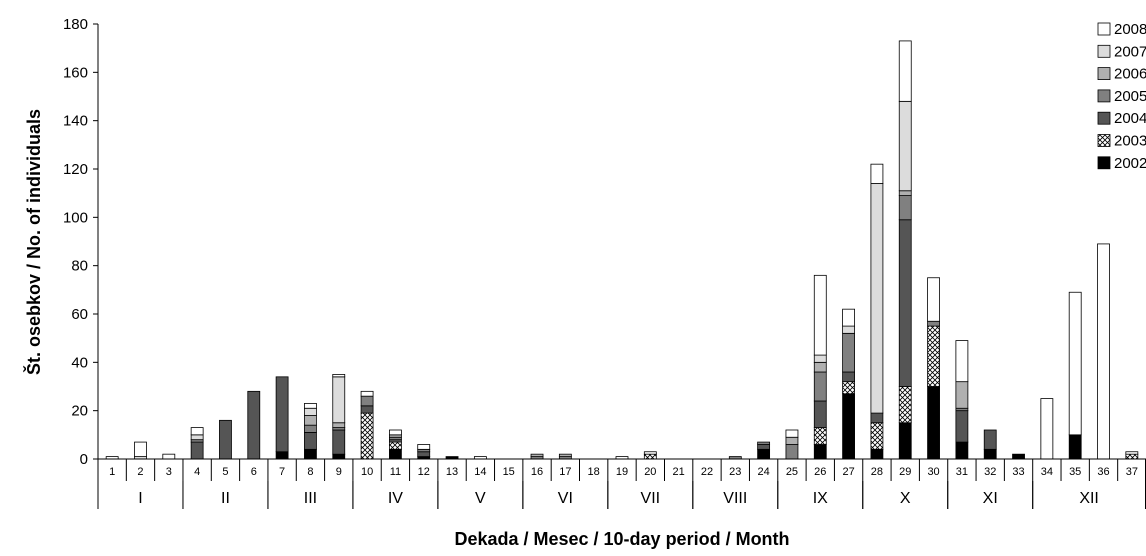 This screenshot has height=556, width=1146. What do you see at coordinates (651, 498) in the screenshot?
I see `month-label: VII` at bounding box center [651, 498].